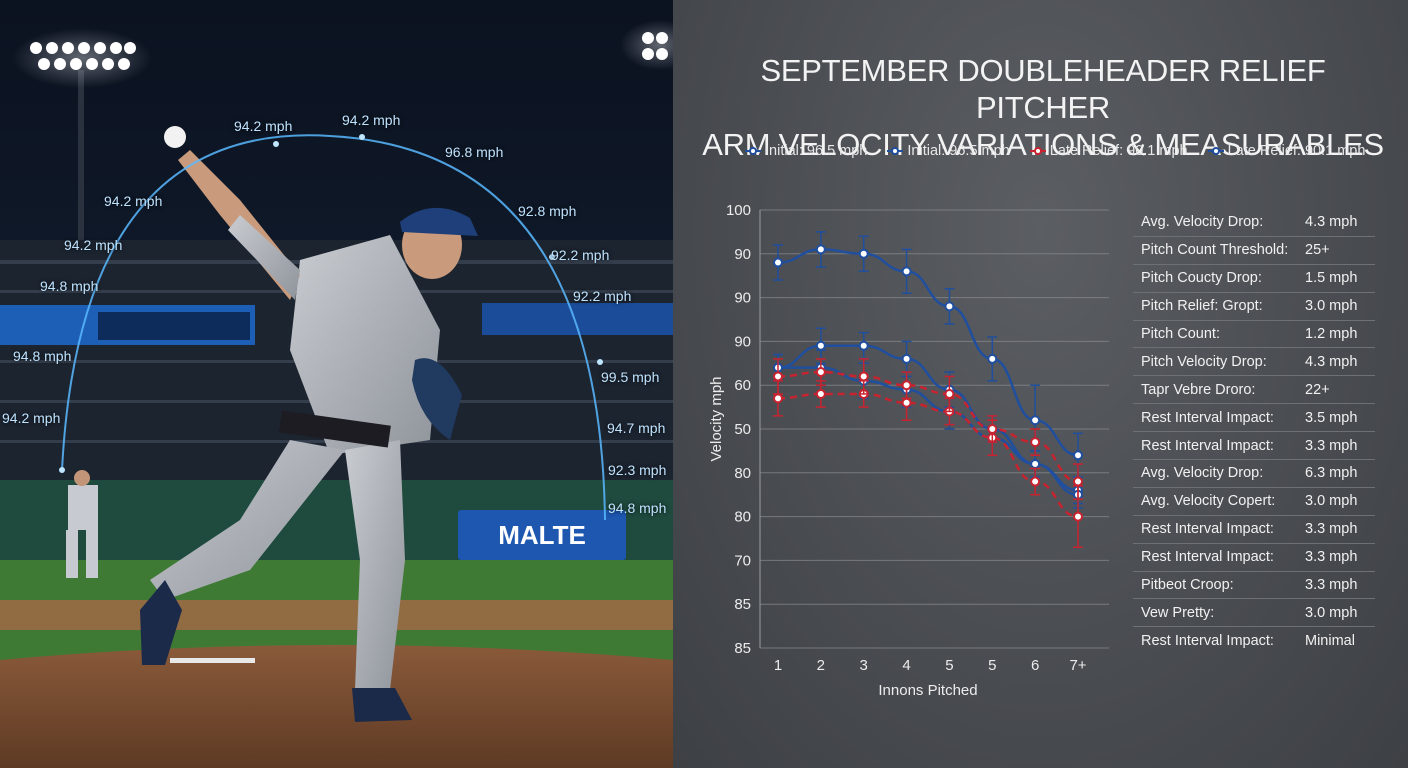  Describe the element at coordinates (1077, 665) in the screenshot. I see `x-tick-label: 7+` at that location.